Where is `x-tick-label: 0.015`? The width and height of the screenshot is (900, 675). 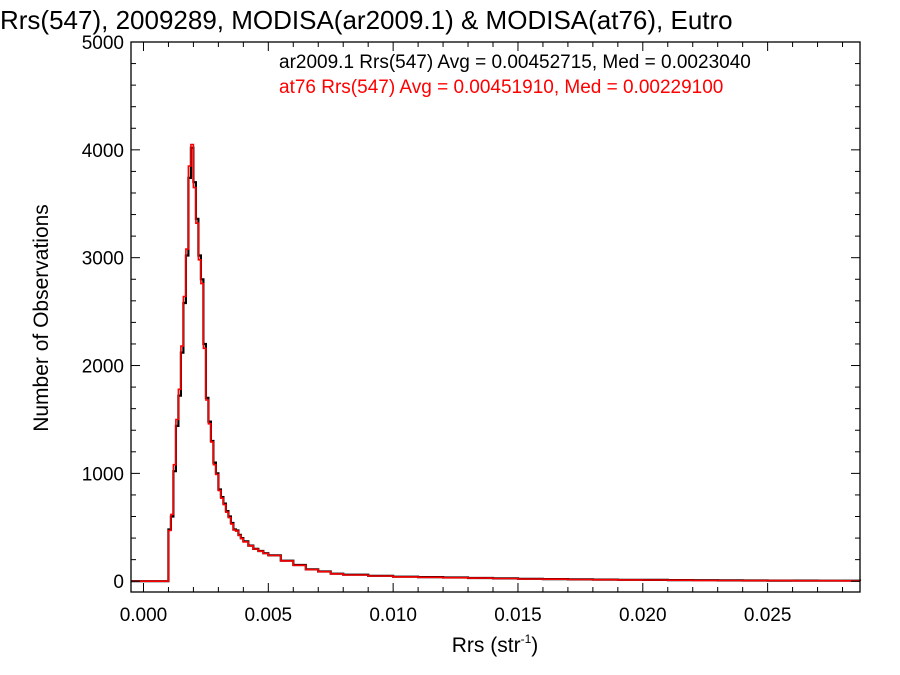 x-tick-label: 0.015 is located at coordinates (518, 615).